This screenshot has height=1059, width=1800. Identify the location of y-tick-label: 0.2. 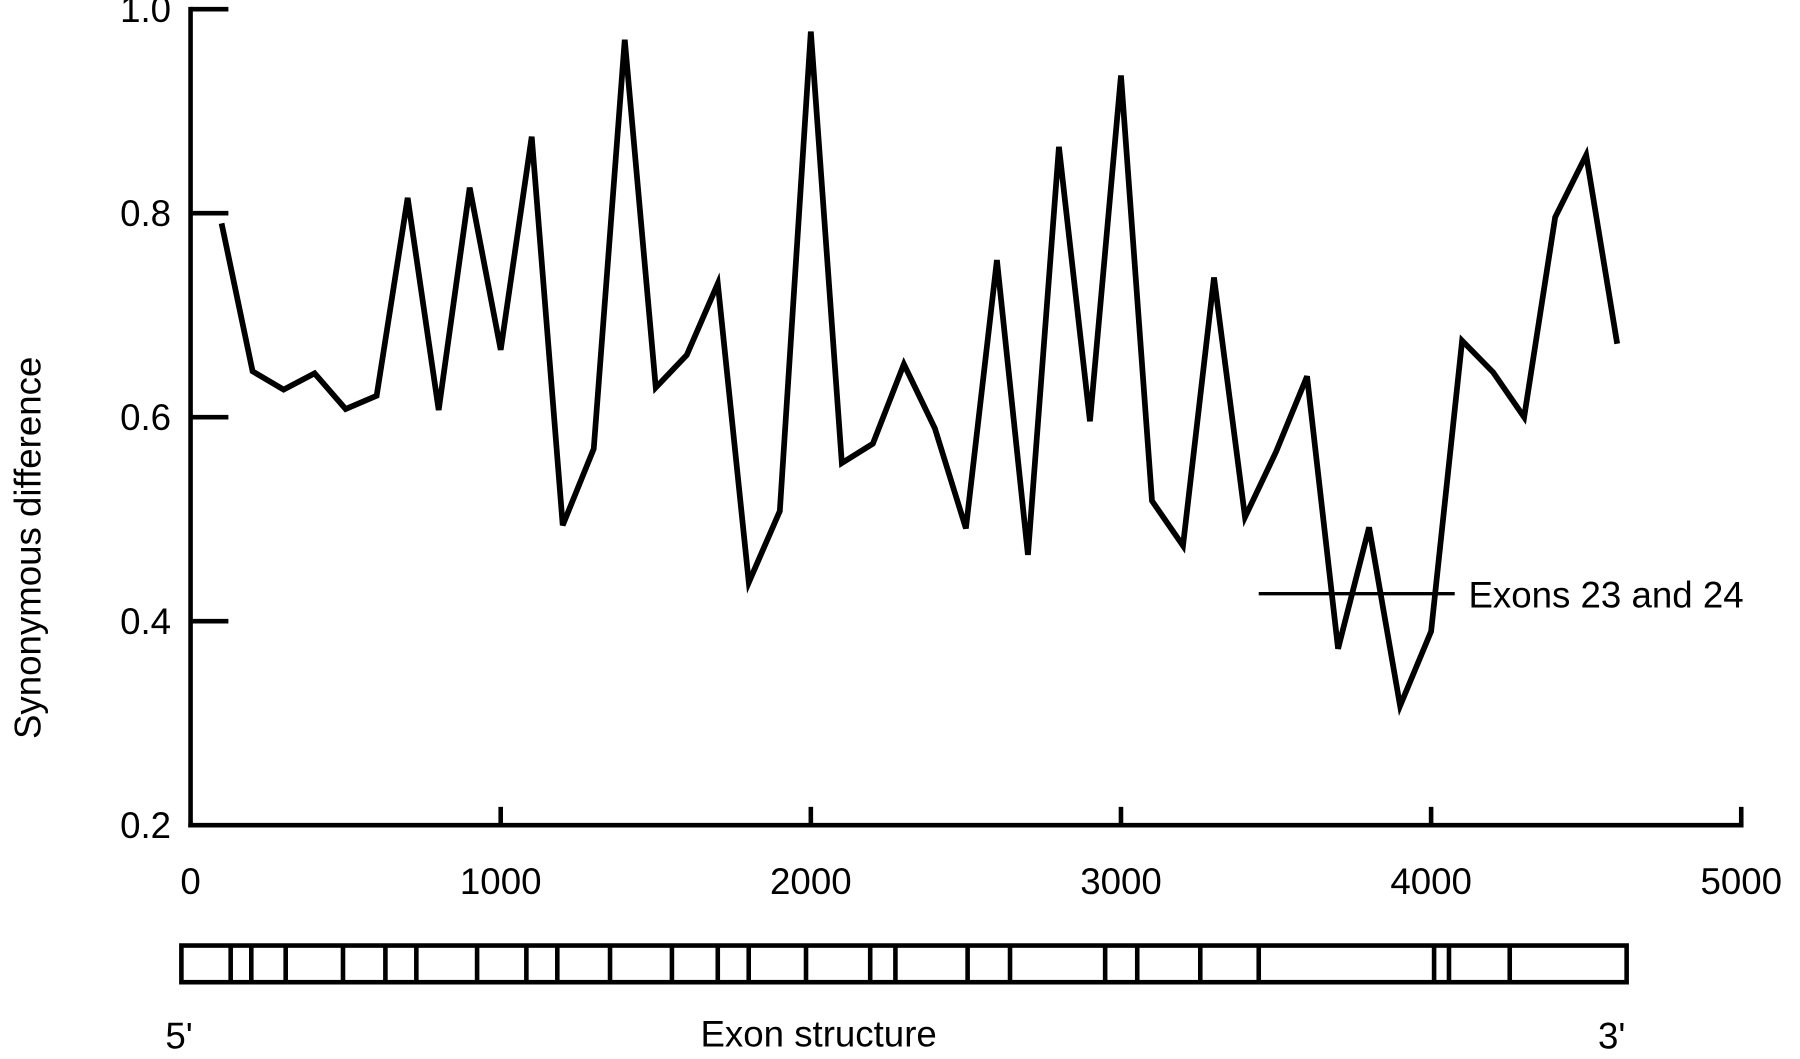
(145, 825).